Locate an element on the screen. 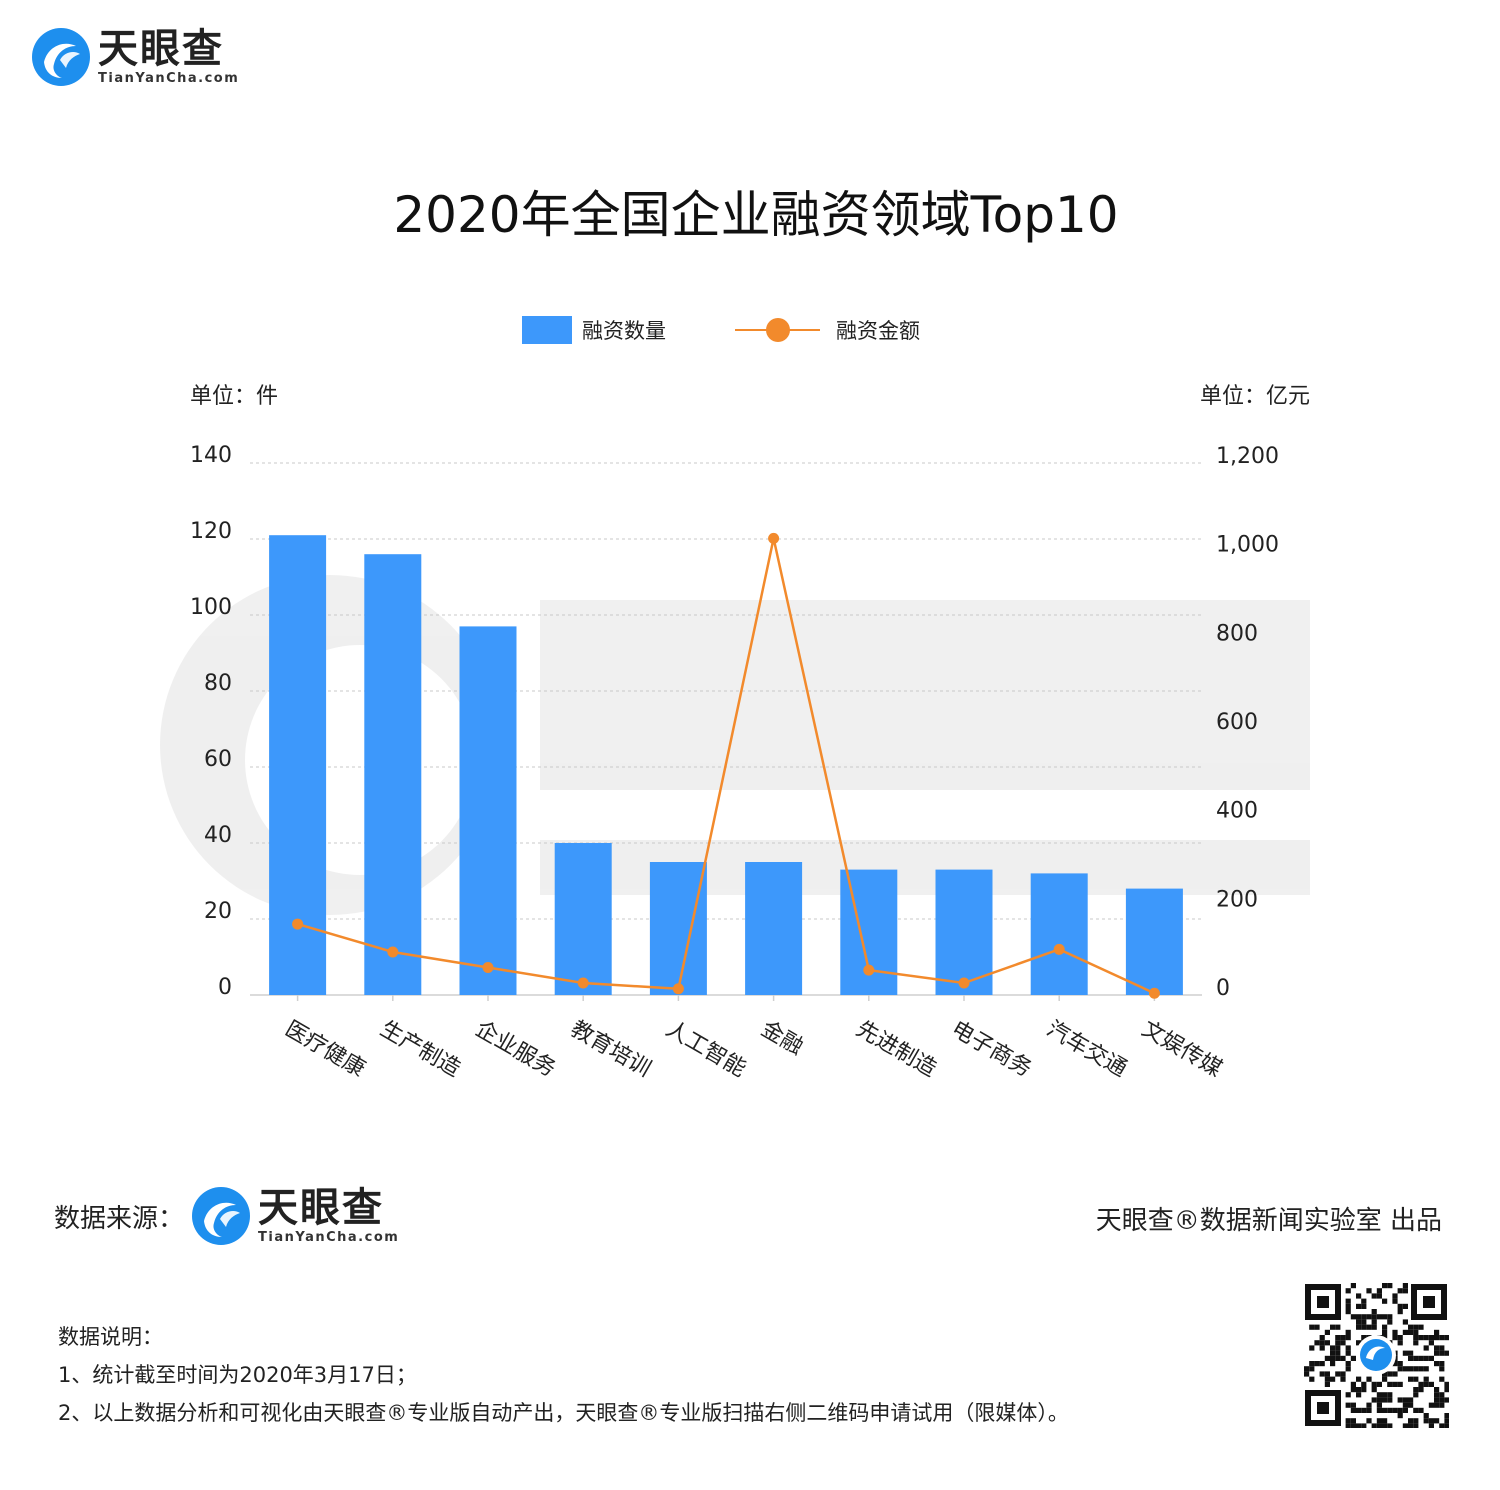 The width and height of the screenshot is (1500, 1490). source-logo: 天眼查 TianYanCha.com is located at coordinates (294, 1216).